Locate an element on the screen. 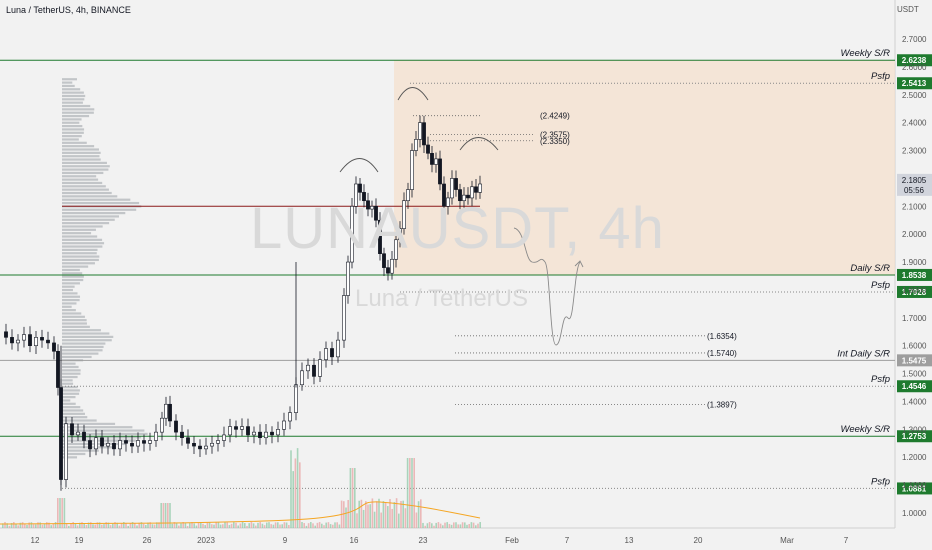 The image size is (932, 550). y-tick-label: 1.4000 is located at coordinates (914, 401).